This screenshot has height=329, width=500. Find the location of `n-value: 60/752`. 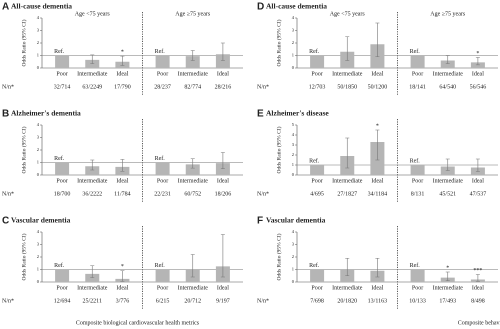

n-value: 60/752 is located at coordinates (192, 194).